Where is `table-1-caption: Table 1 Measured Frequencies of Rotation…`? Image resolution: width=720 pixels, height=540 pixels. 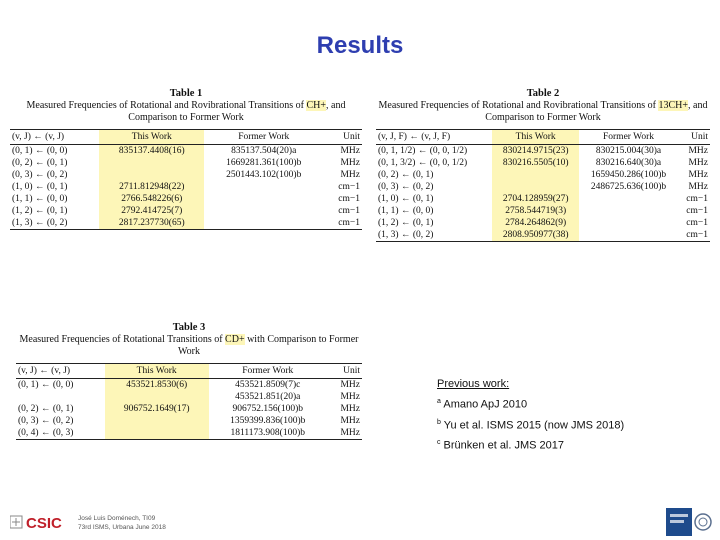
table-1-caption: Table 1 Measured Frequencies of Rotation… is located at coordinates (186, 106).